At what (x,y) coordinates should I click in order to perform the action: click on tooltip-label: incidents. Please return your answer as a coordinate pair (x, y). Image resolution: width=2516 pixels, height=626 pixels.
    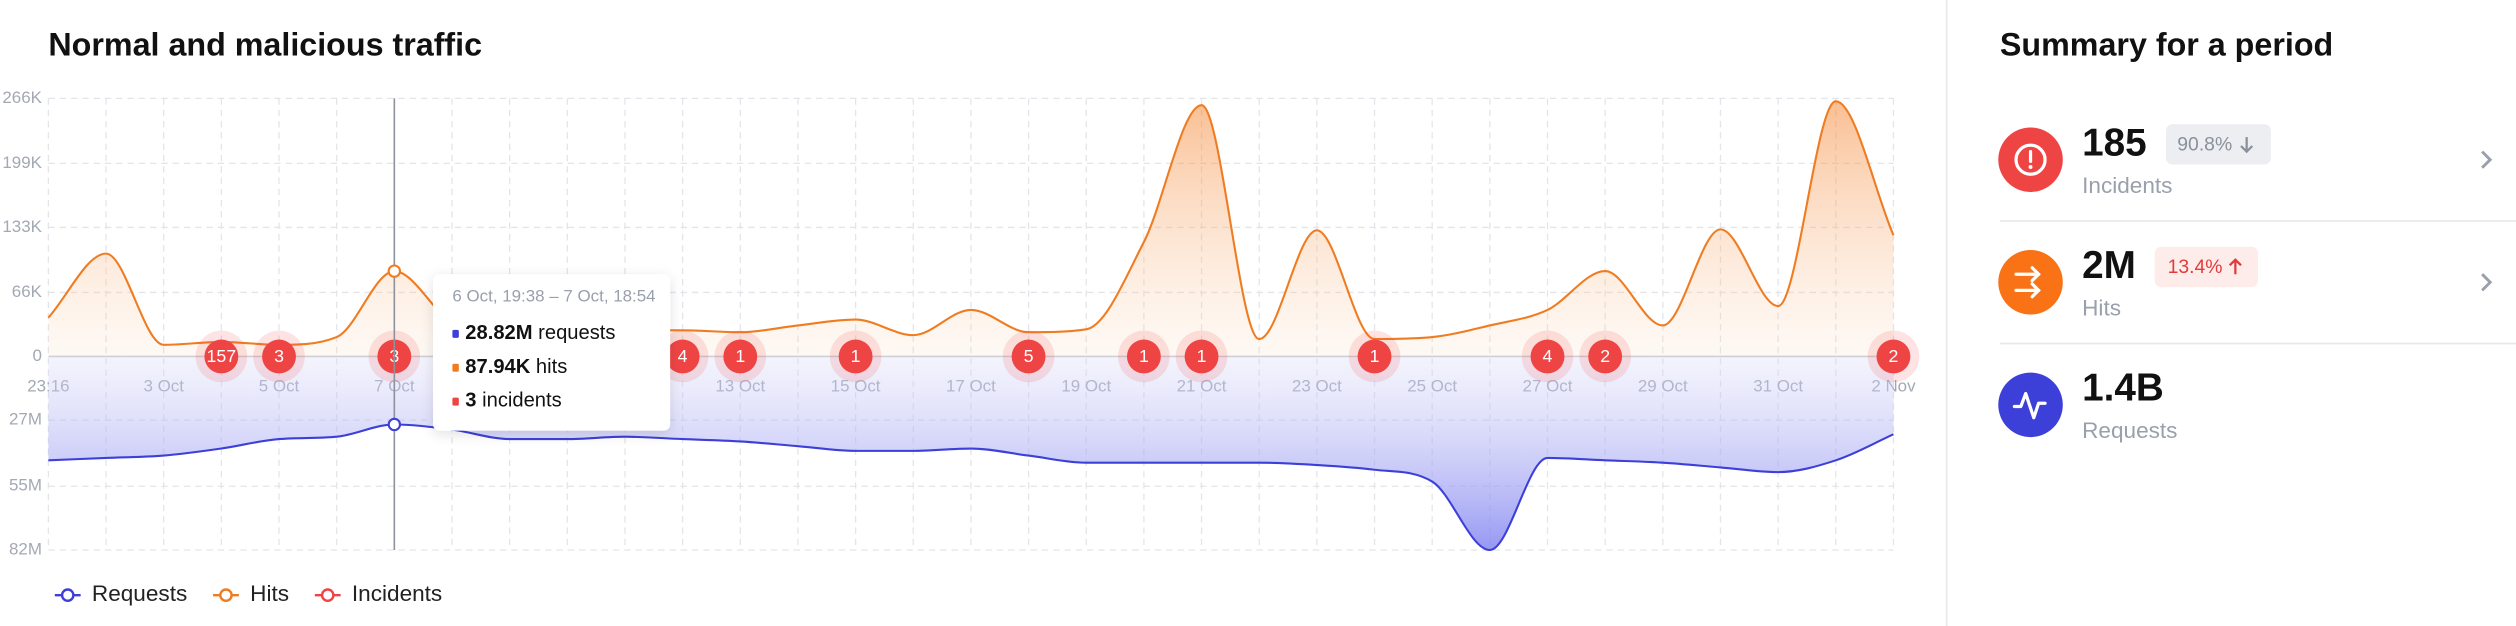
    Looking at the image, I should click on (522, 401).